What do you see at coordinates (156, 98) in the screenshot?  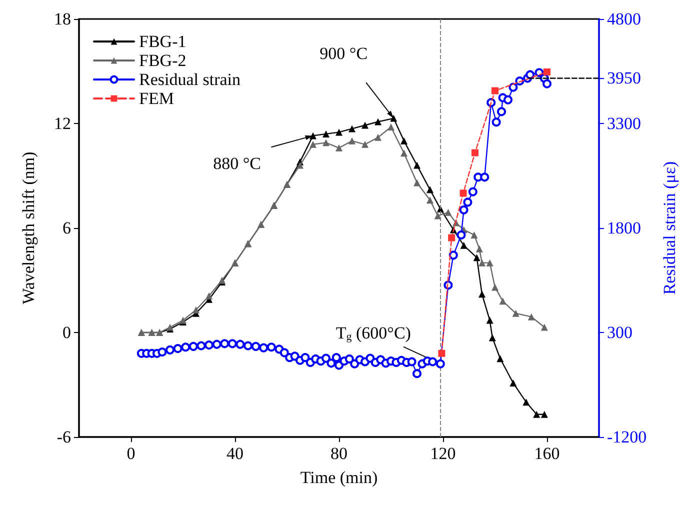 I see `legend-label: FEM` at bounding box center [156, 98].